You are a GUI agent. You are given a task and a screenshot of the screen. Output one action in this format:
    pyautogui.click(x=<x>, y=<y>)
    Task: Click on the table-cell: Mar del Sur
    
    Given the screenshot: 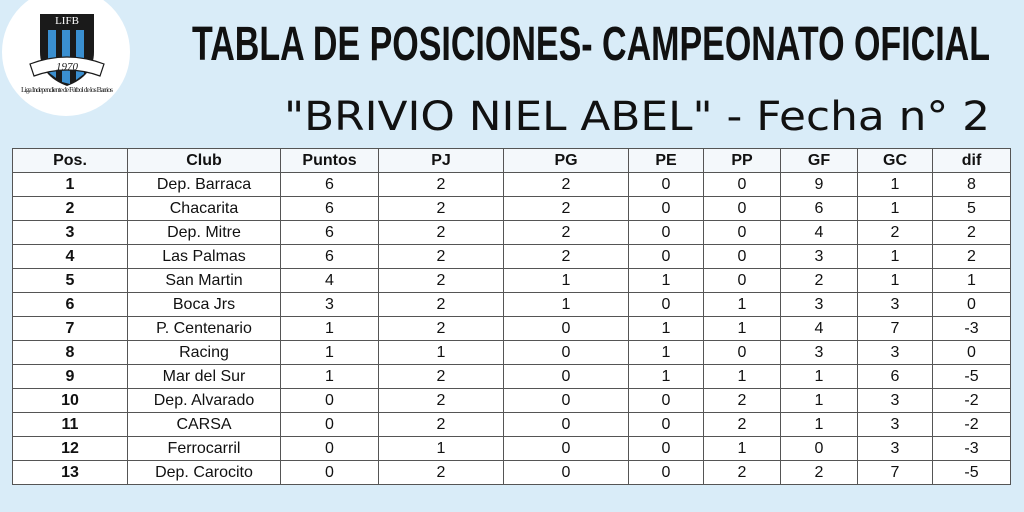 What is the action you would take?
    pyautogui.click(x=204, y=376)
    